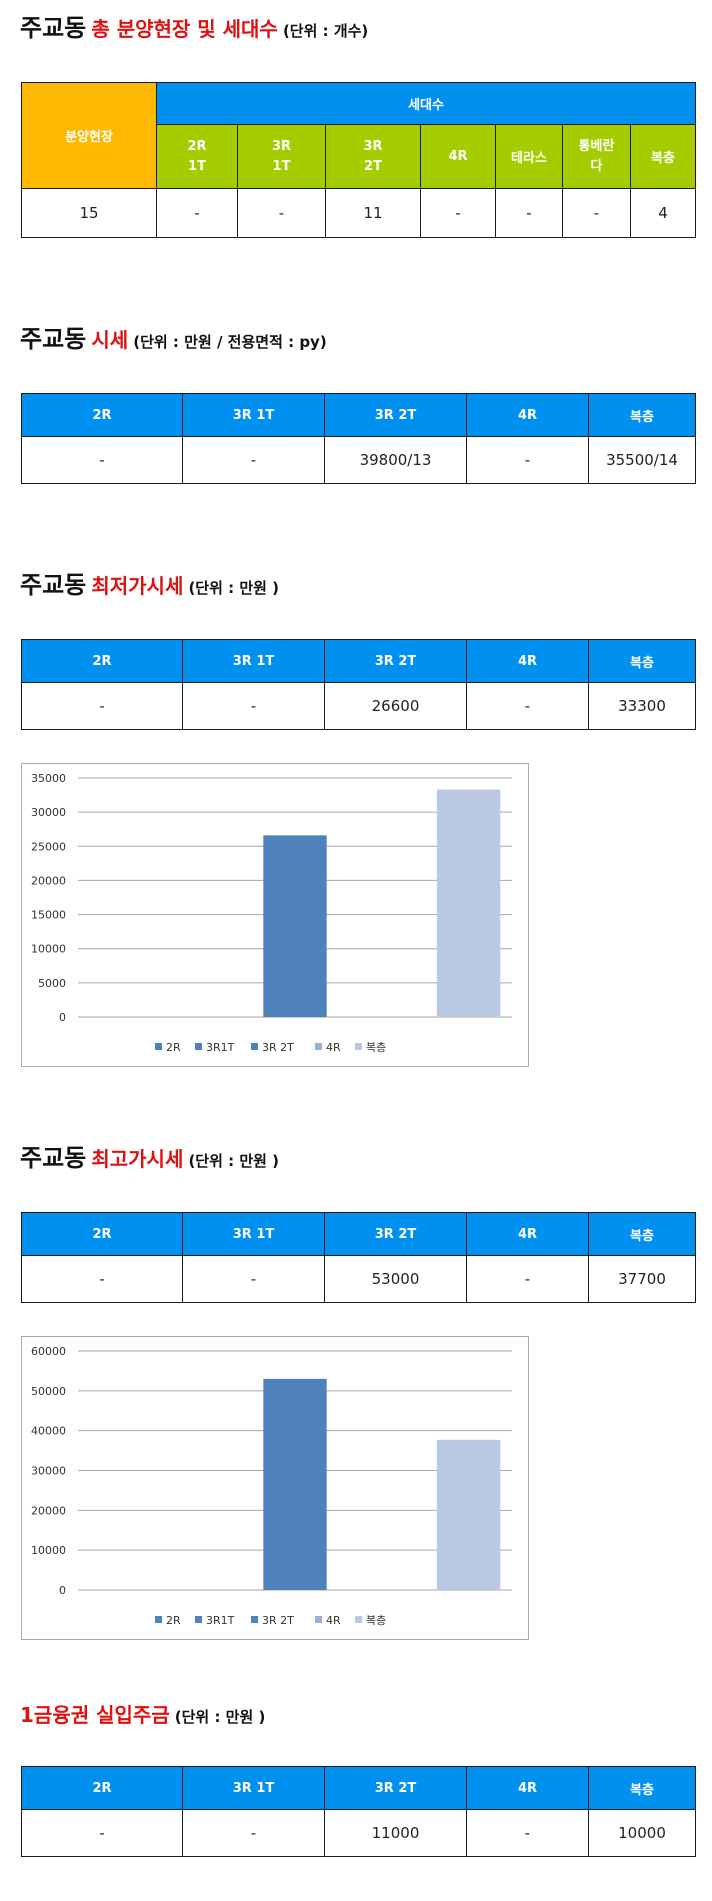  Describe the element at coordinates (395, 706) in the screenshot. I see `cell-3r2t: 26600` at that location.